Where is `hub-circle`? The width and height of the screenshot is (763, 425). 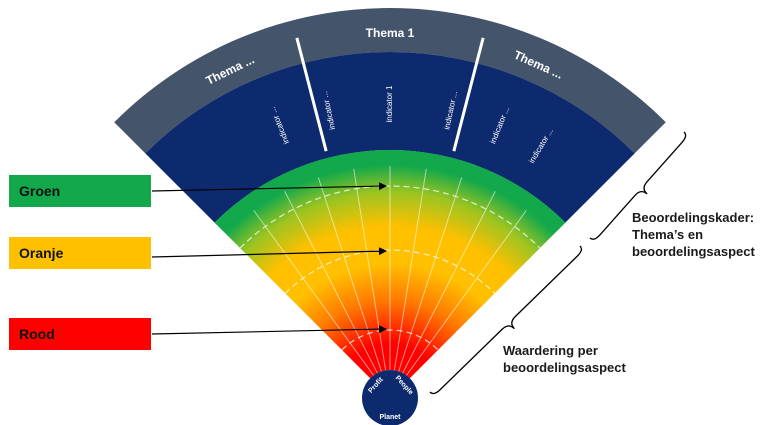
hub-circle is located at coordinates (390, 397).